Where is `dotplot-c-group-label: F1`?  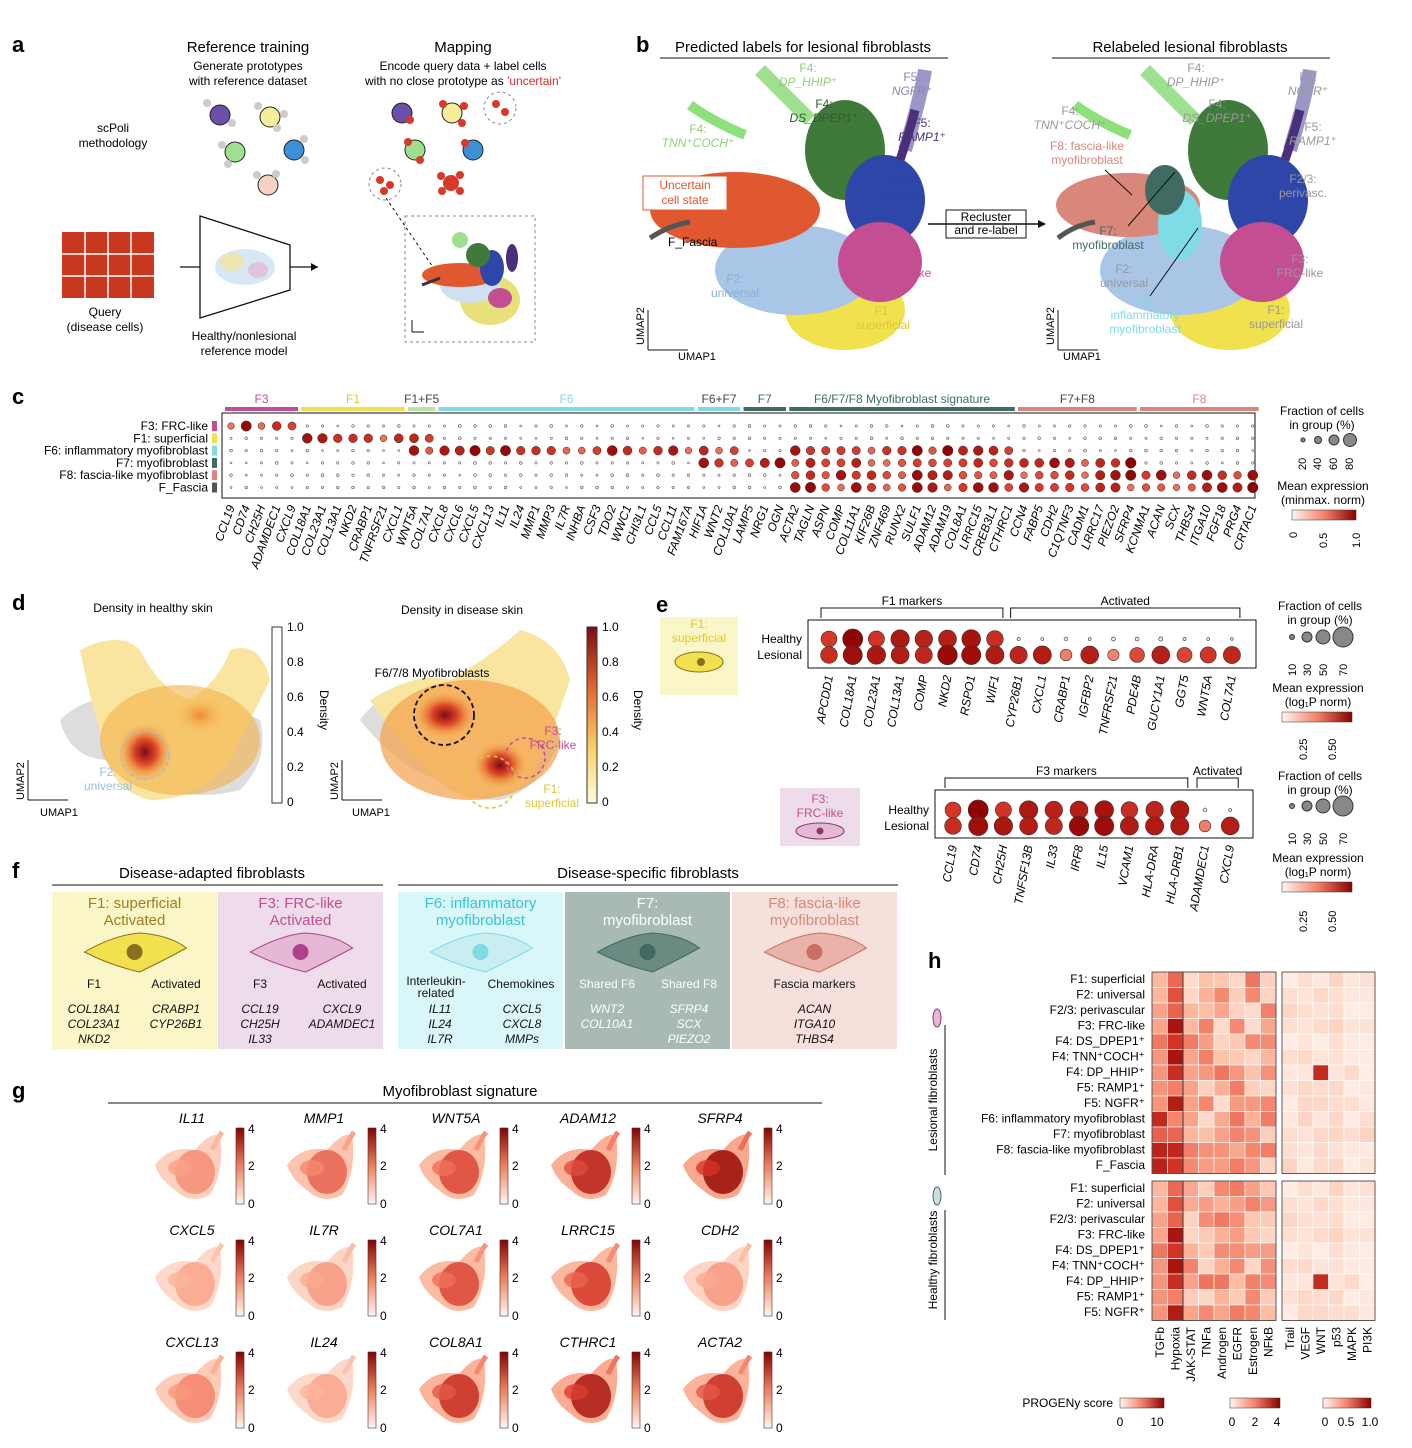
dotplot-c-group-label: F1 is located at coordinates (353, 399).